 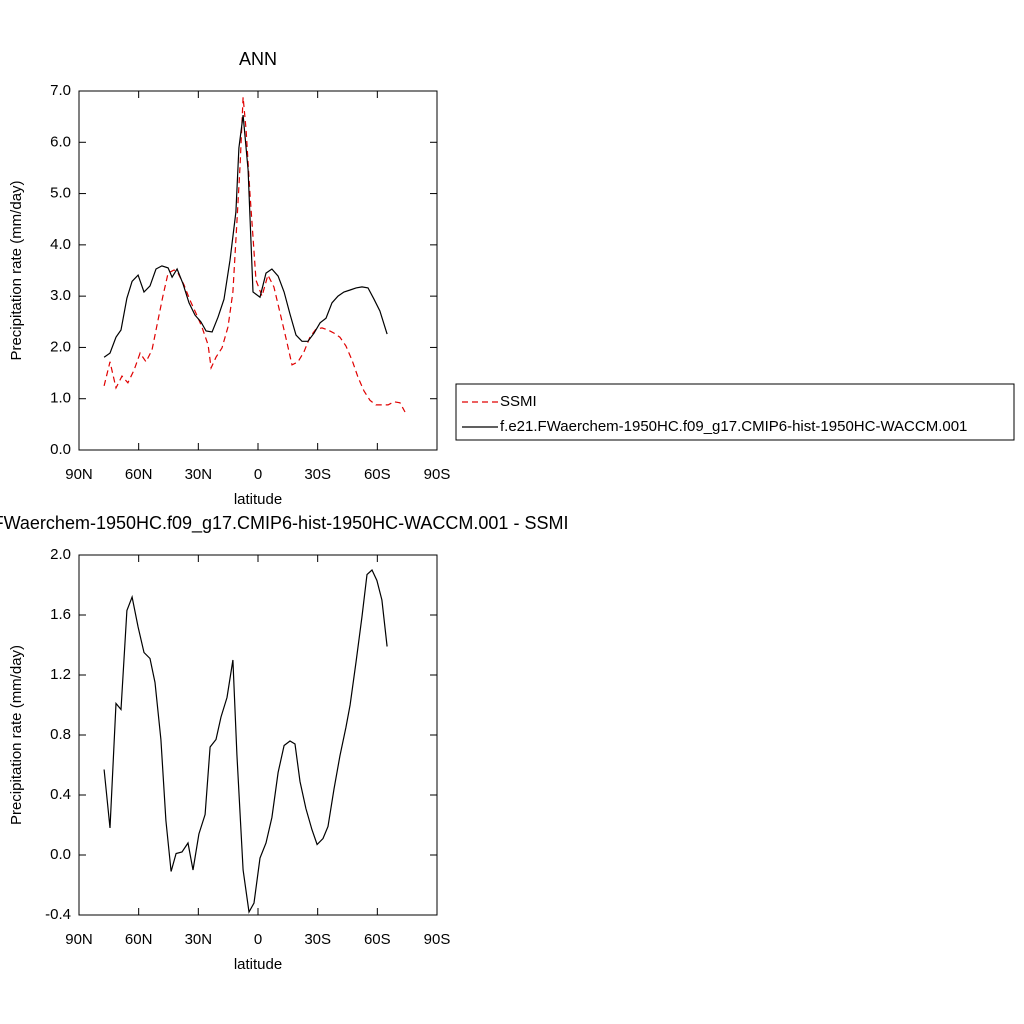 I want to click on y-tick-label: 5.0, so click(x=60, y=193).